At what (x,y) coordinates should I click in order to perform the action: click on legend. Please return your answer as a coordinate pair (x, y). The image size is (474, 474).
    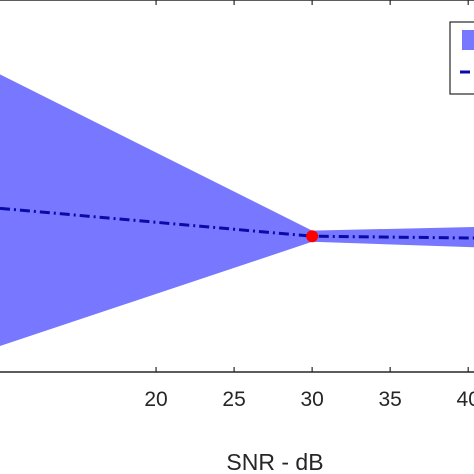
    Looking at the image, I should click on (461, 58).